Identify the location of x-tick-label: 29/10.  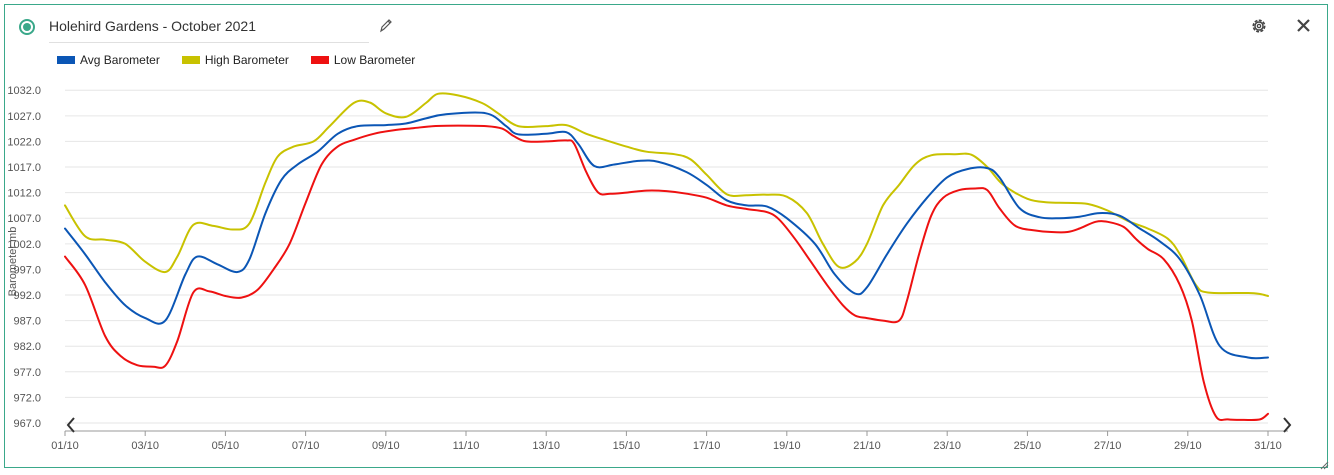
(1188, 446).